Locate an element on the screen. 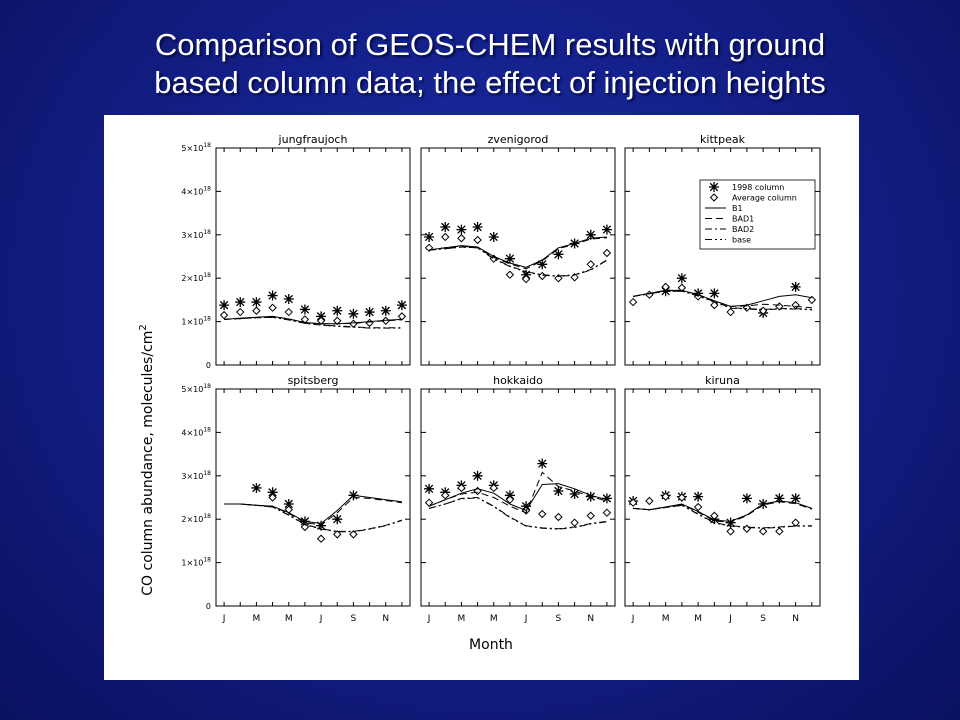 The width and height of the screenshot is (960, 720). legend-box is located at coordinates (757, 214).